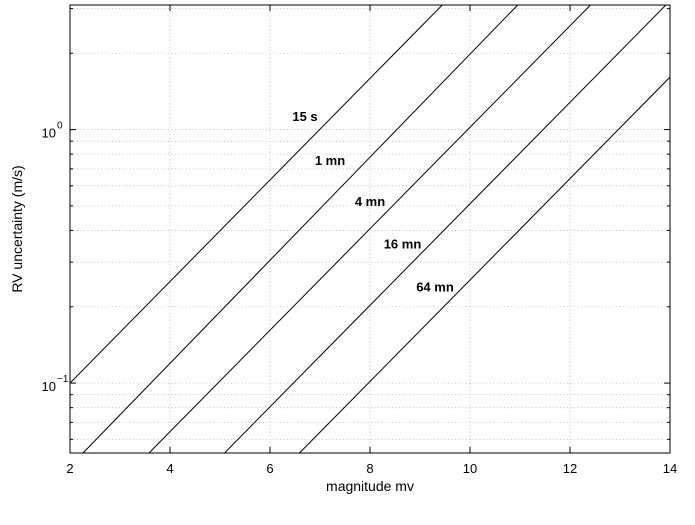 Image resolution: width=695 pixels, height=525 pixels. I want to click on x-tick-label: 12, so click(570, 468).